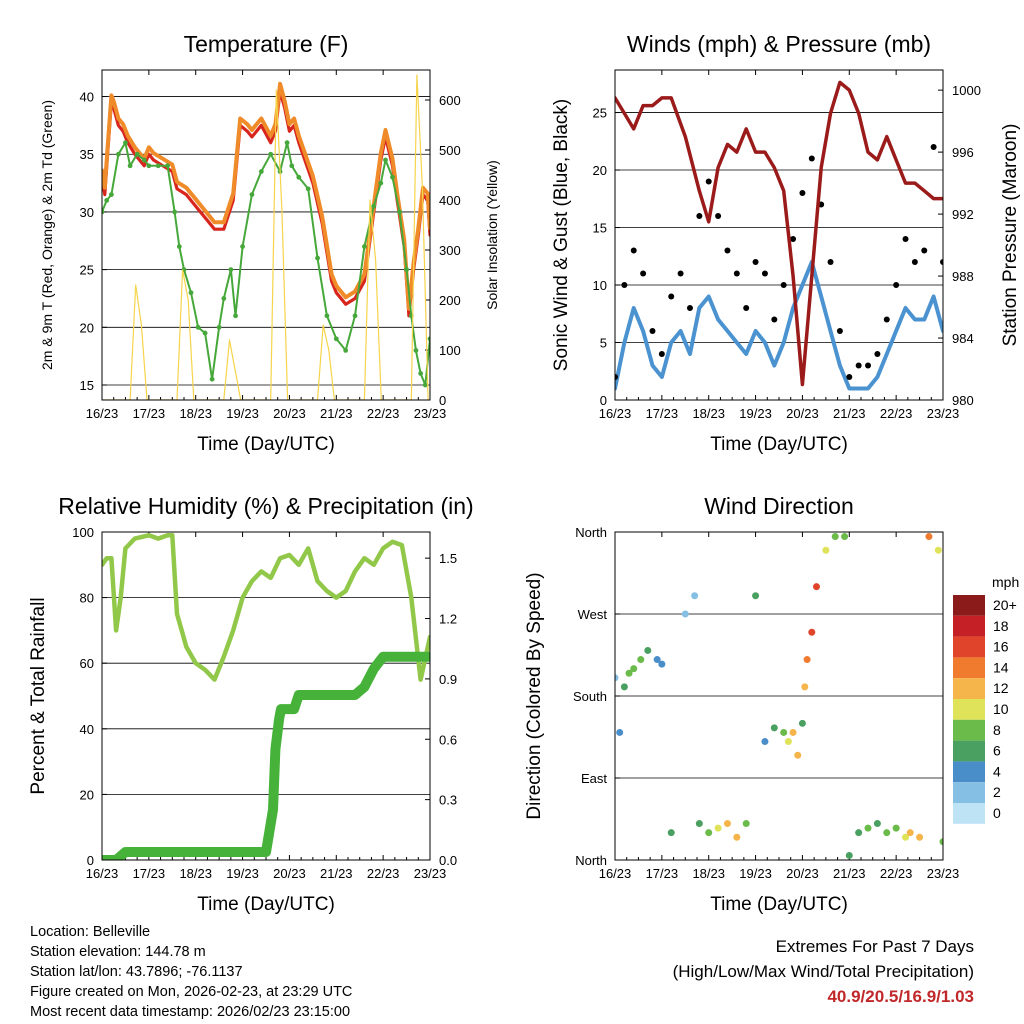  What do you see at coordinates (1005, 605) in the screenshot?
I see `colorbar-label: 20+` at bounding box center [1005, 605].